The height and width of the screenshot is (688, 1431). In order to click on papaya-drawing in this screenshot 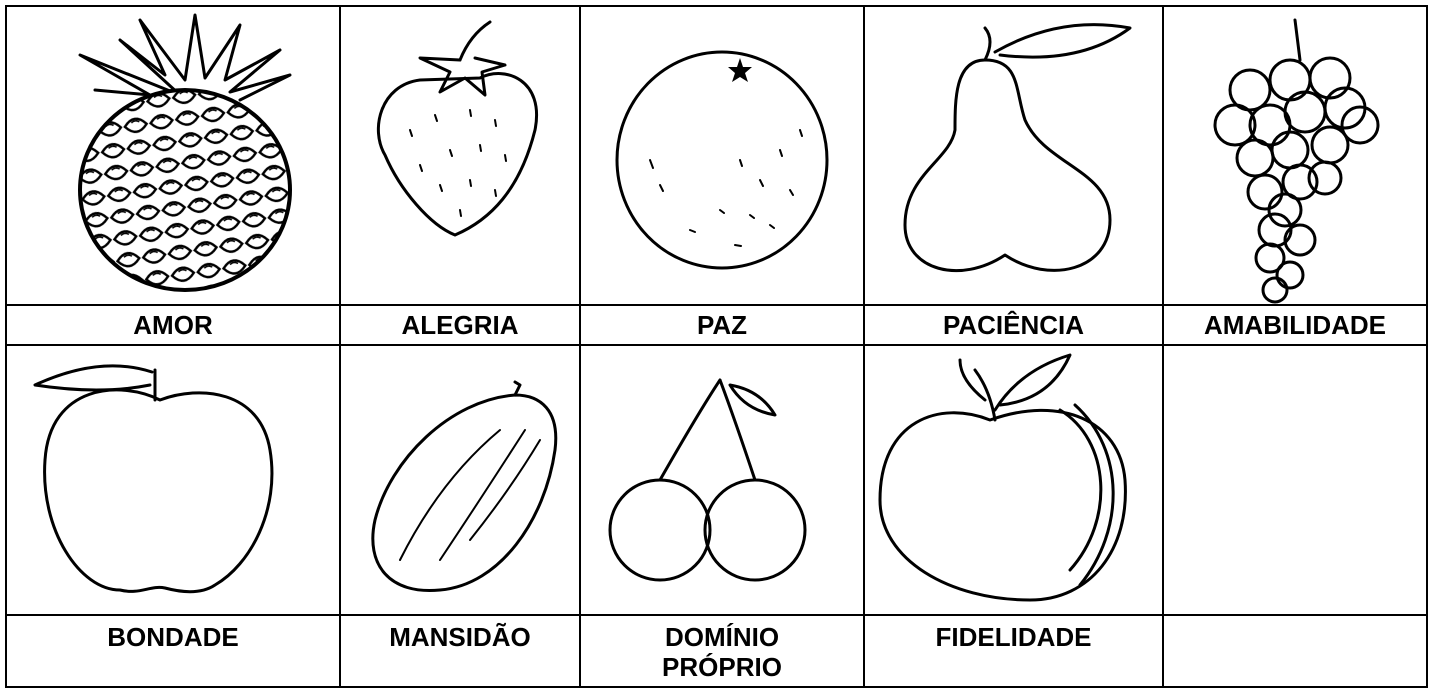, I will do `click(464, 486)`.